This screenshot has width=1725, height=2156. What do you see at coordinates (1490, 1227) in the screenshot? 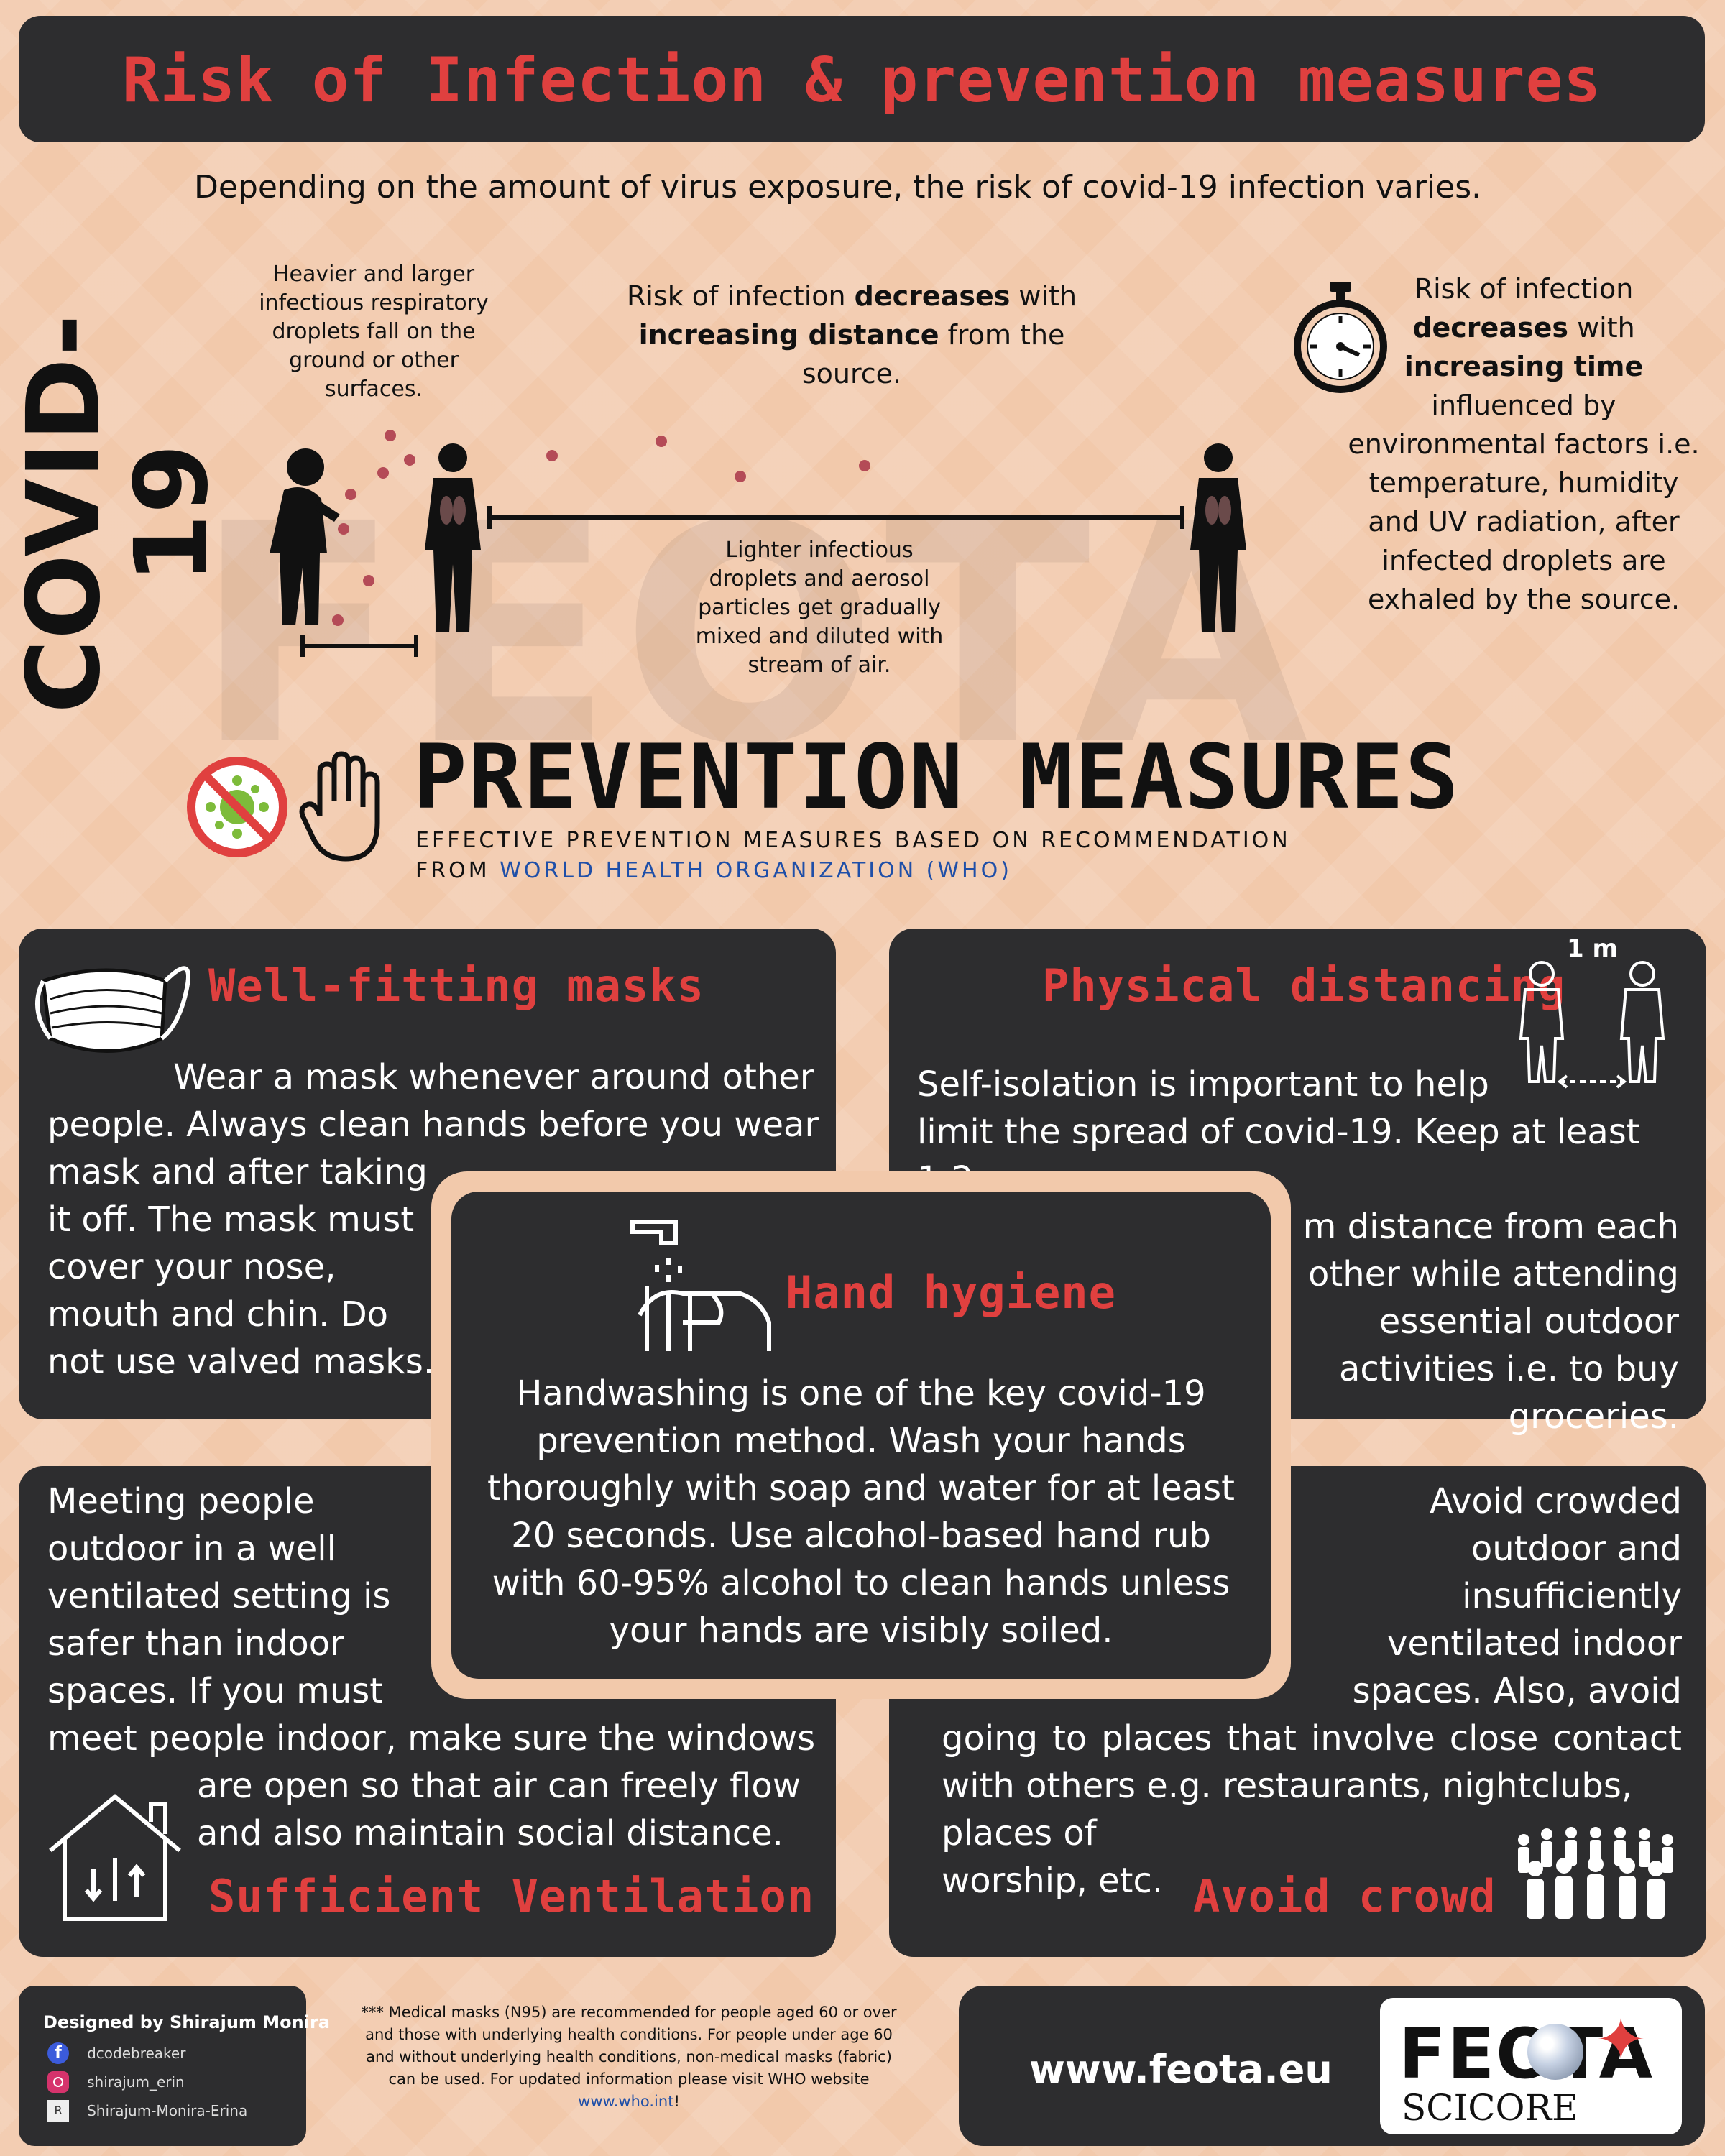
I see `distancing-line: m distance from each` at bounding box center [1490, 1227].